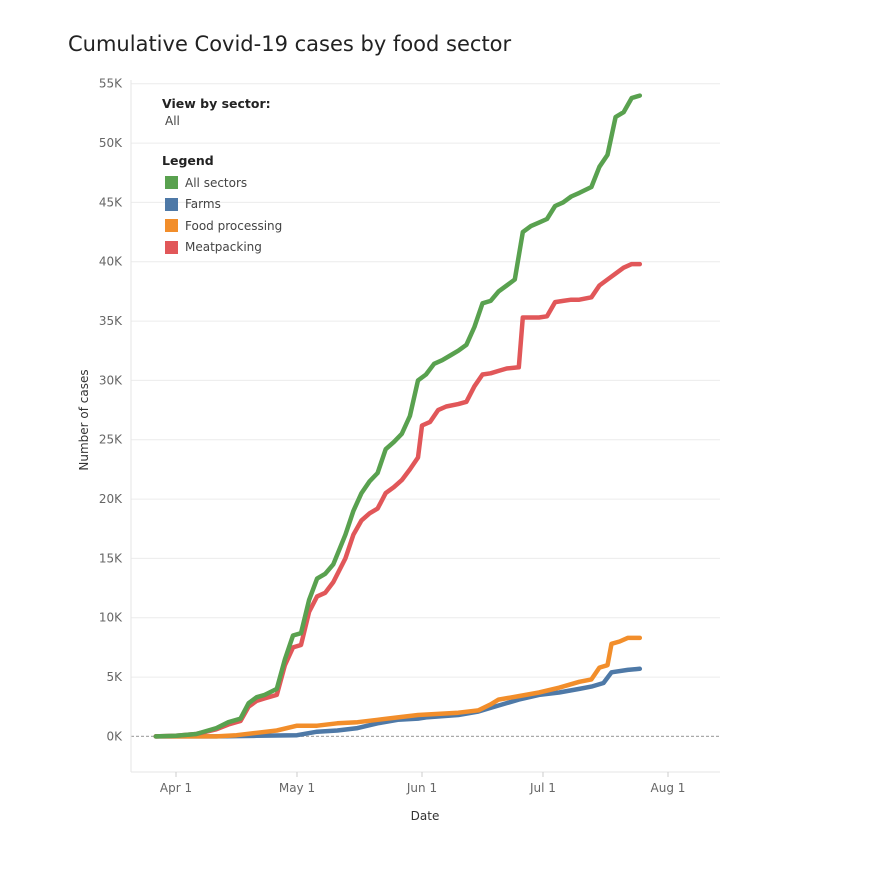 This screenshot has height=870, width=880. Describe the element at coordinates (188, 160) in the screenshot. I see `legend-title: Legend` at that location.